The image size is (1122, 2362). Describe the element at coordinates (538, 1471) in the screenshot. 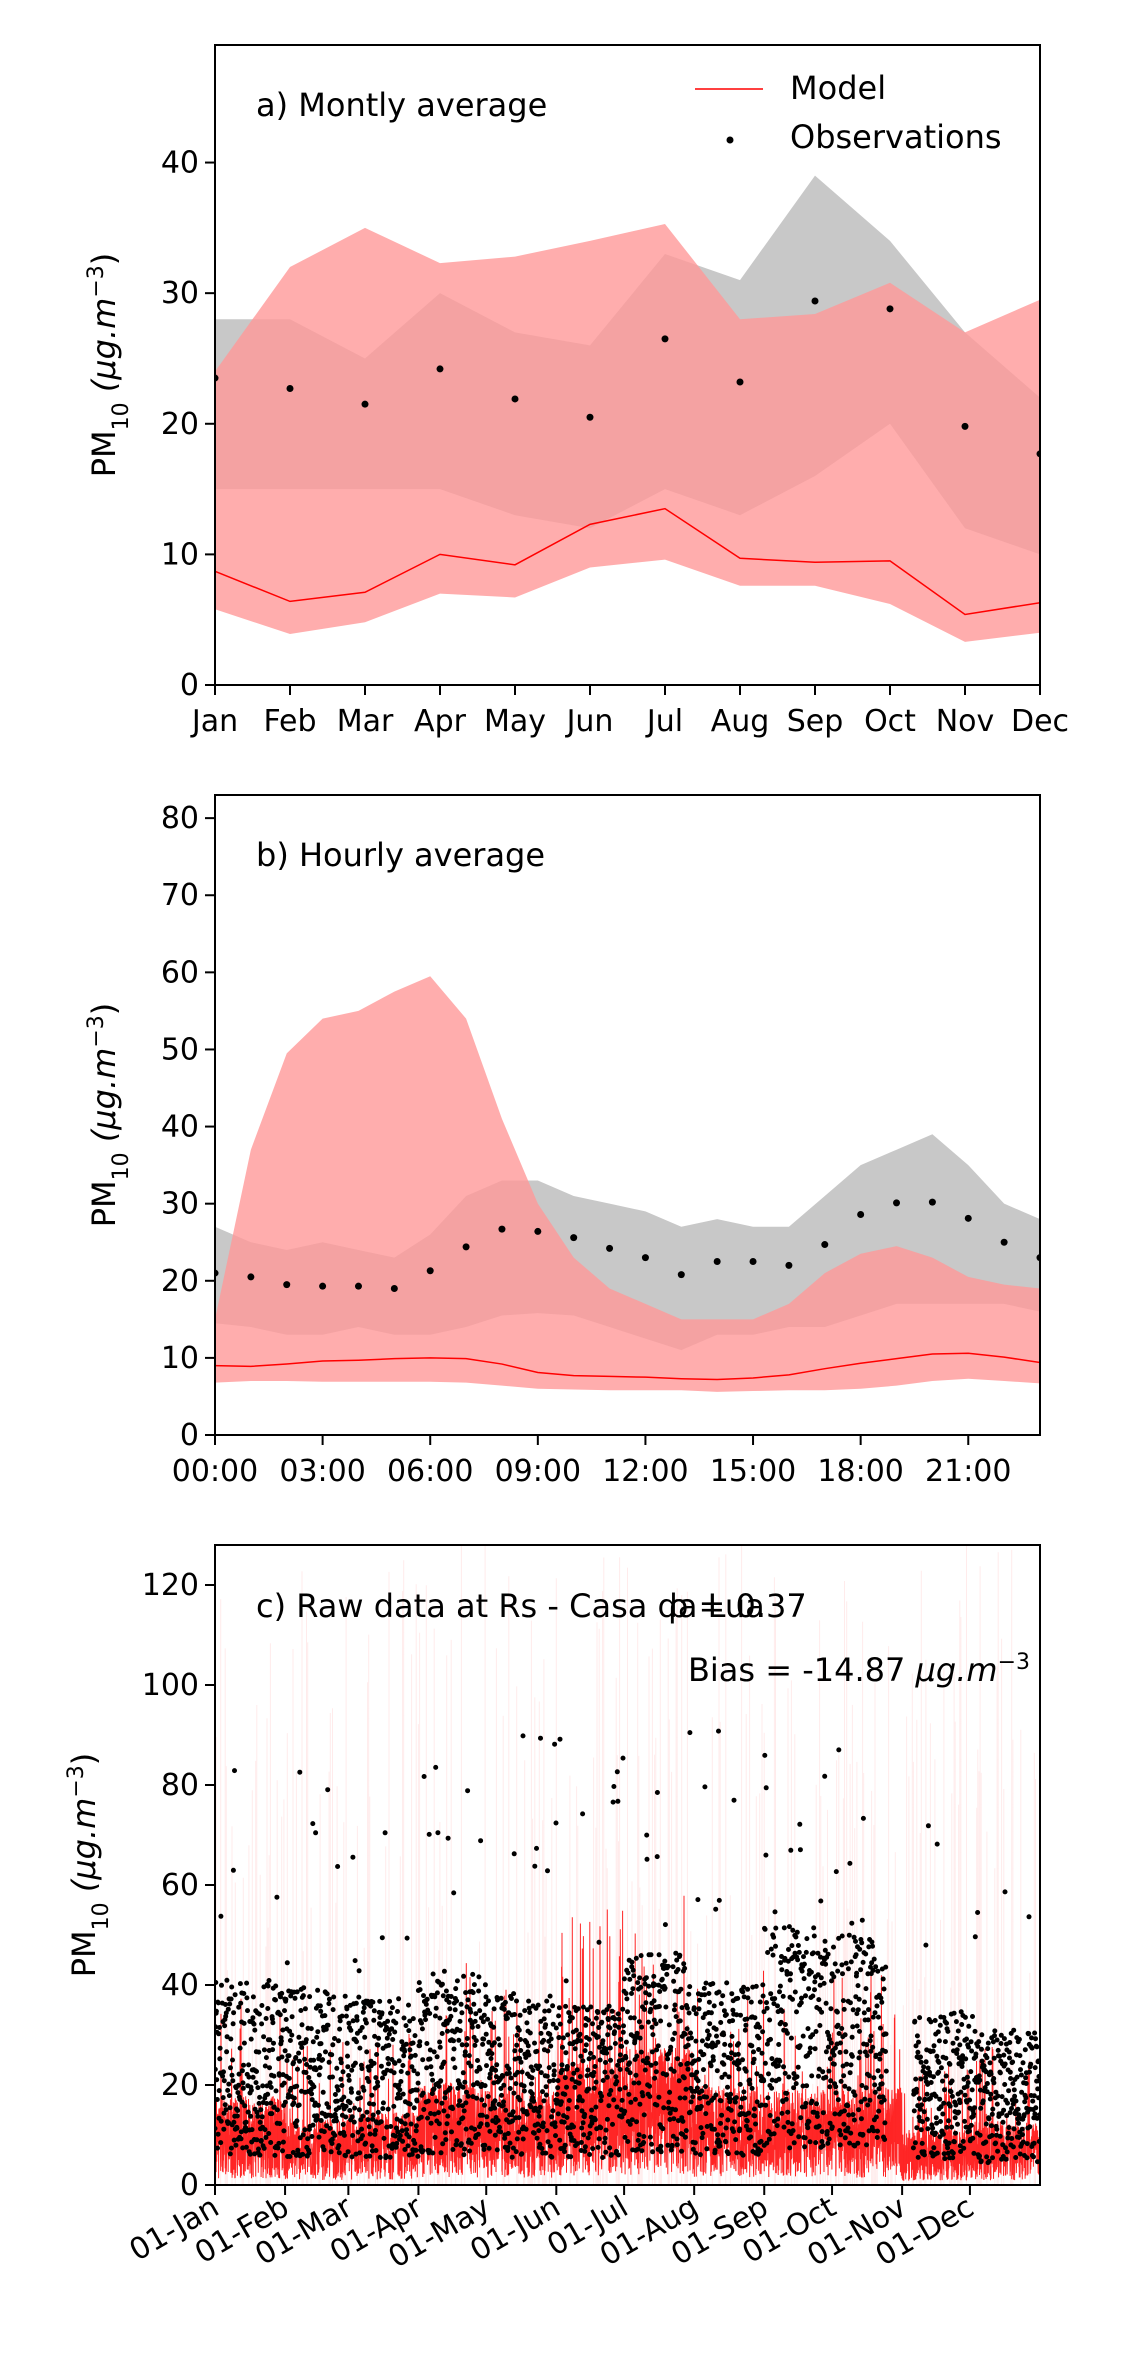

I see `x-tick-label: 09:00` at that location.